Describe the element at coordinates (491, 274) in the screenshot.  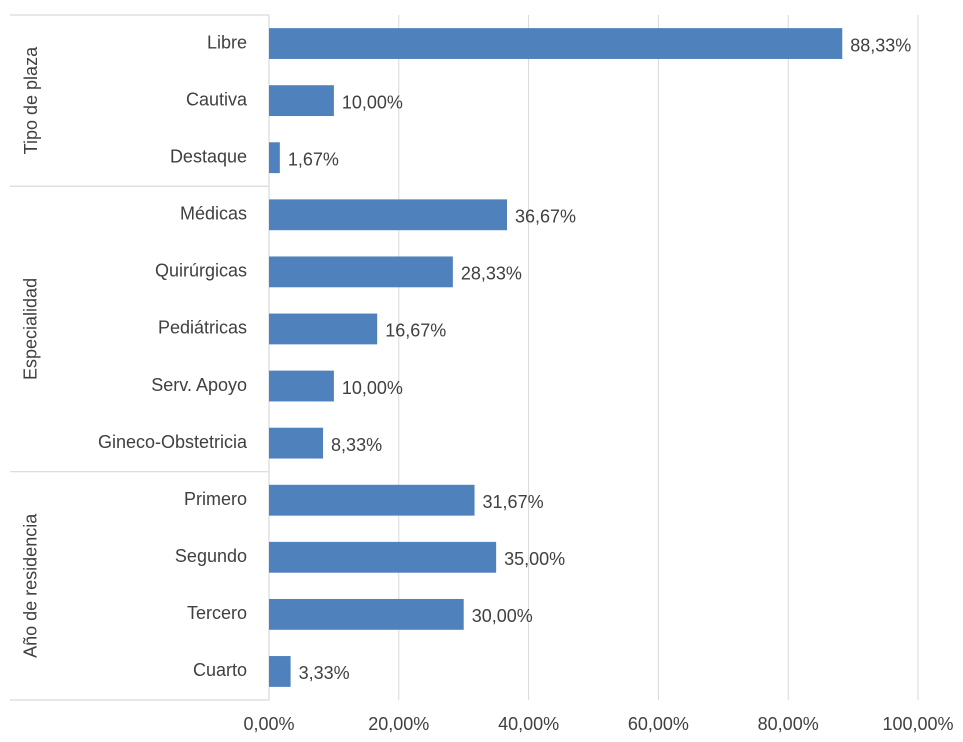
I see `value-label: 28,33%` at that location.